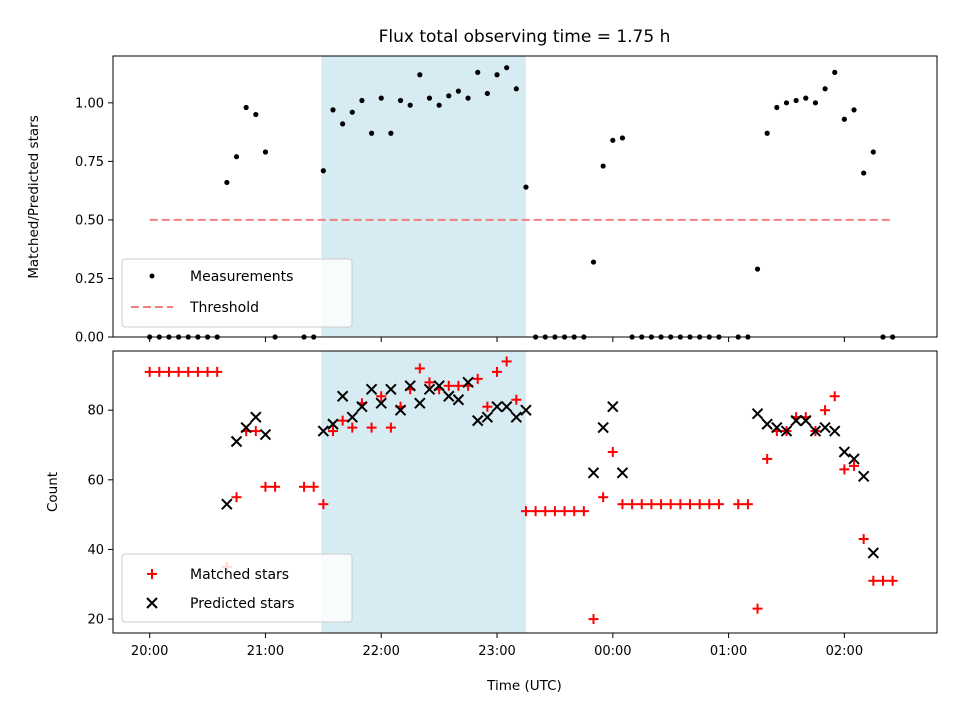 The height and width of the screenshot is (720, 960). Describe the element at coordinates (149, 651) in the screenshot. I see `x-tick-label: 20:00` at that location.